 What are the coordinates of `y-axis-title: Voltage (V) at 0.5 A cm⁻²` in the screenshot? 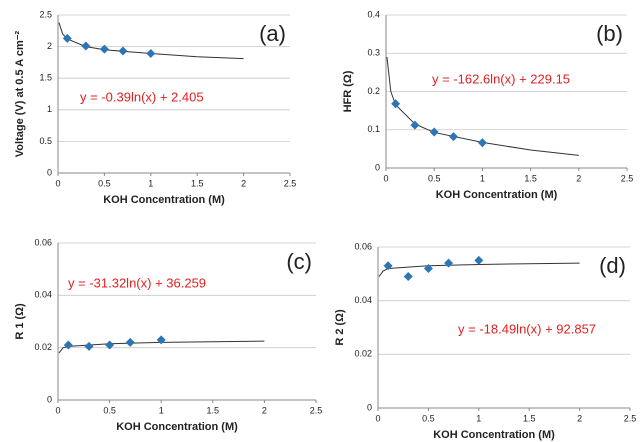 It's located at (20, 93).